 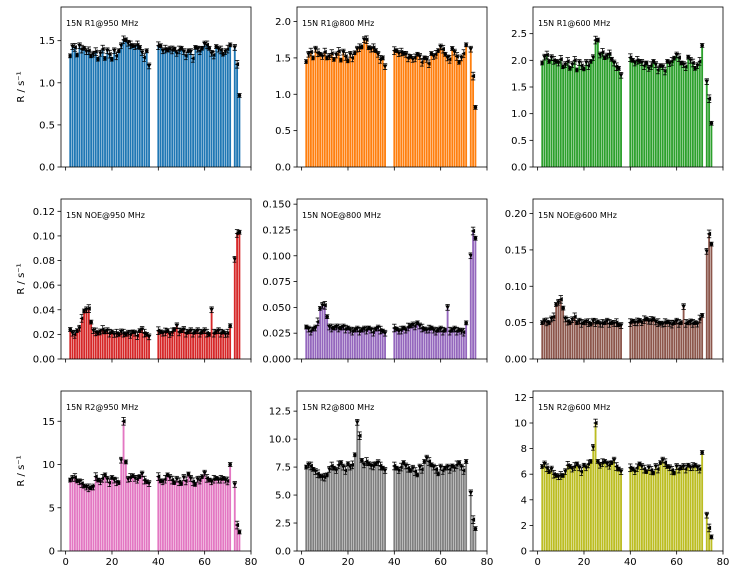 What do you see at coordinates (102, 407) in the screenshot?
I see `subplot-title: 15N R2@950 MHz` at bounding box center [102, 407].